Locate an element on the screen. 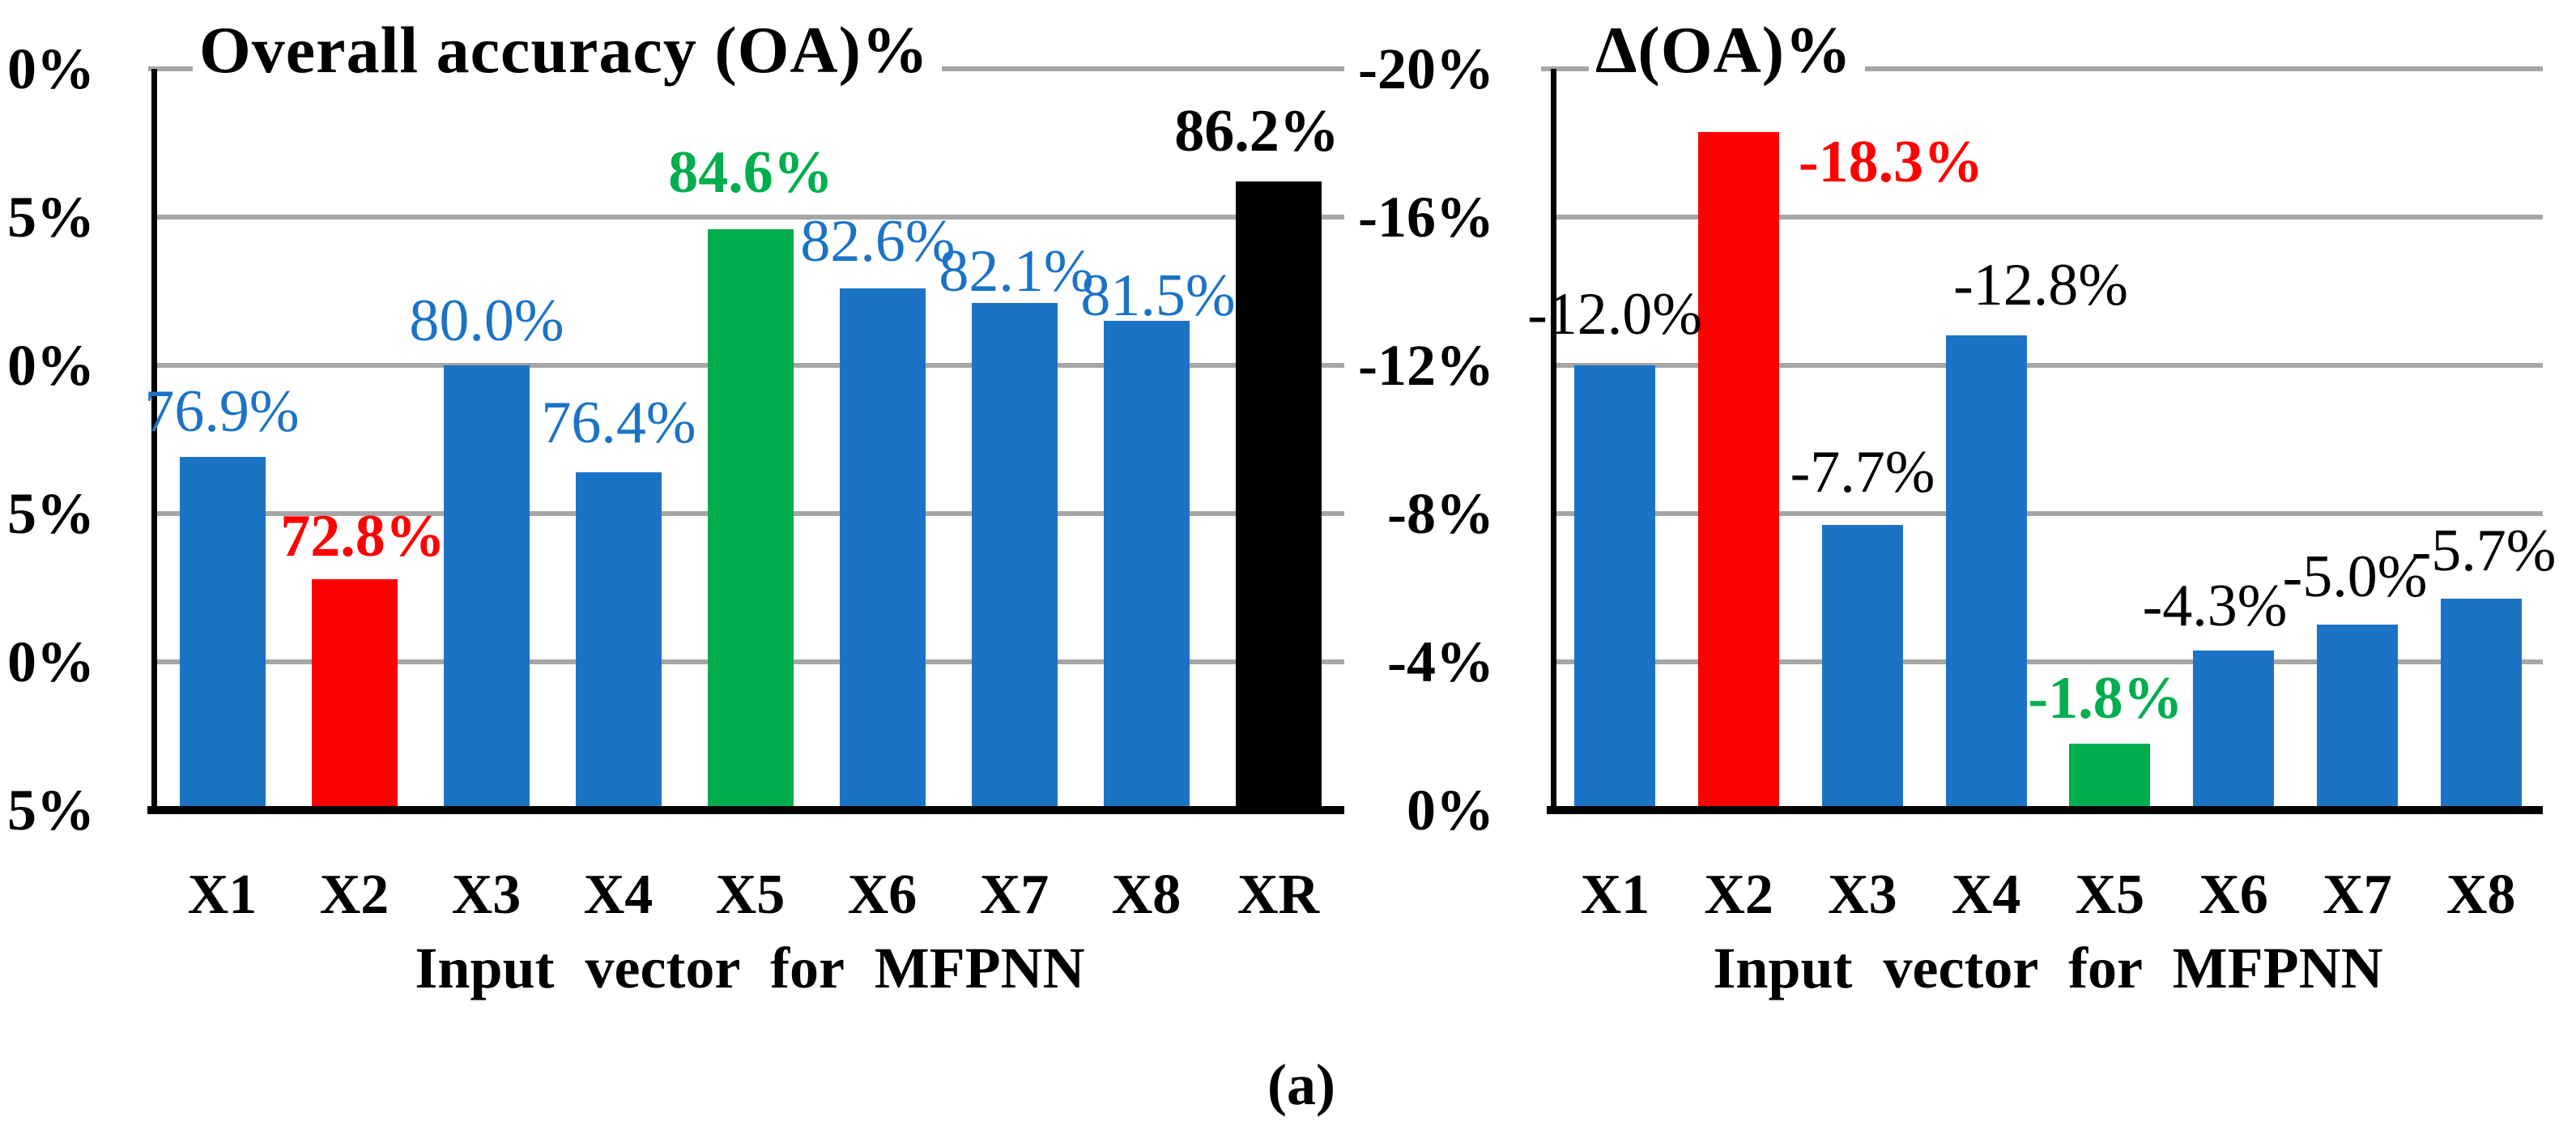  subfigure-caption: (a) is located at coordinates (1301, 1084).